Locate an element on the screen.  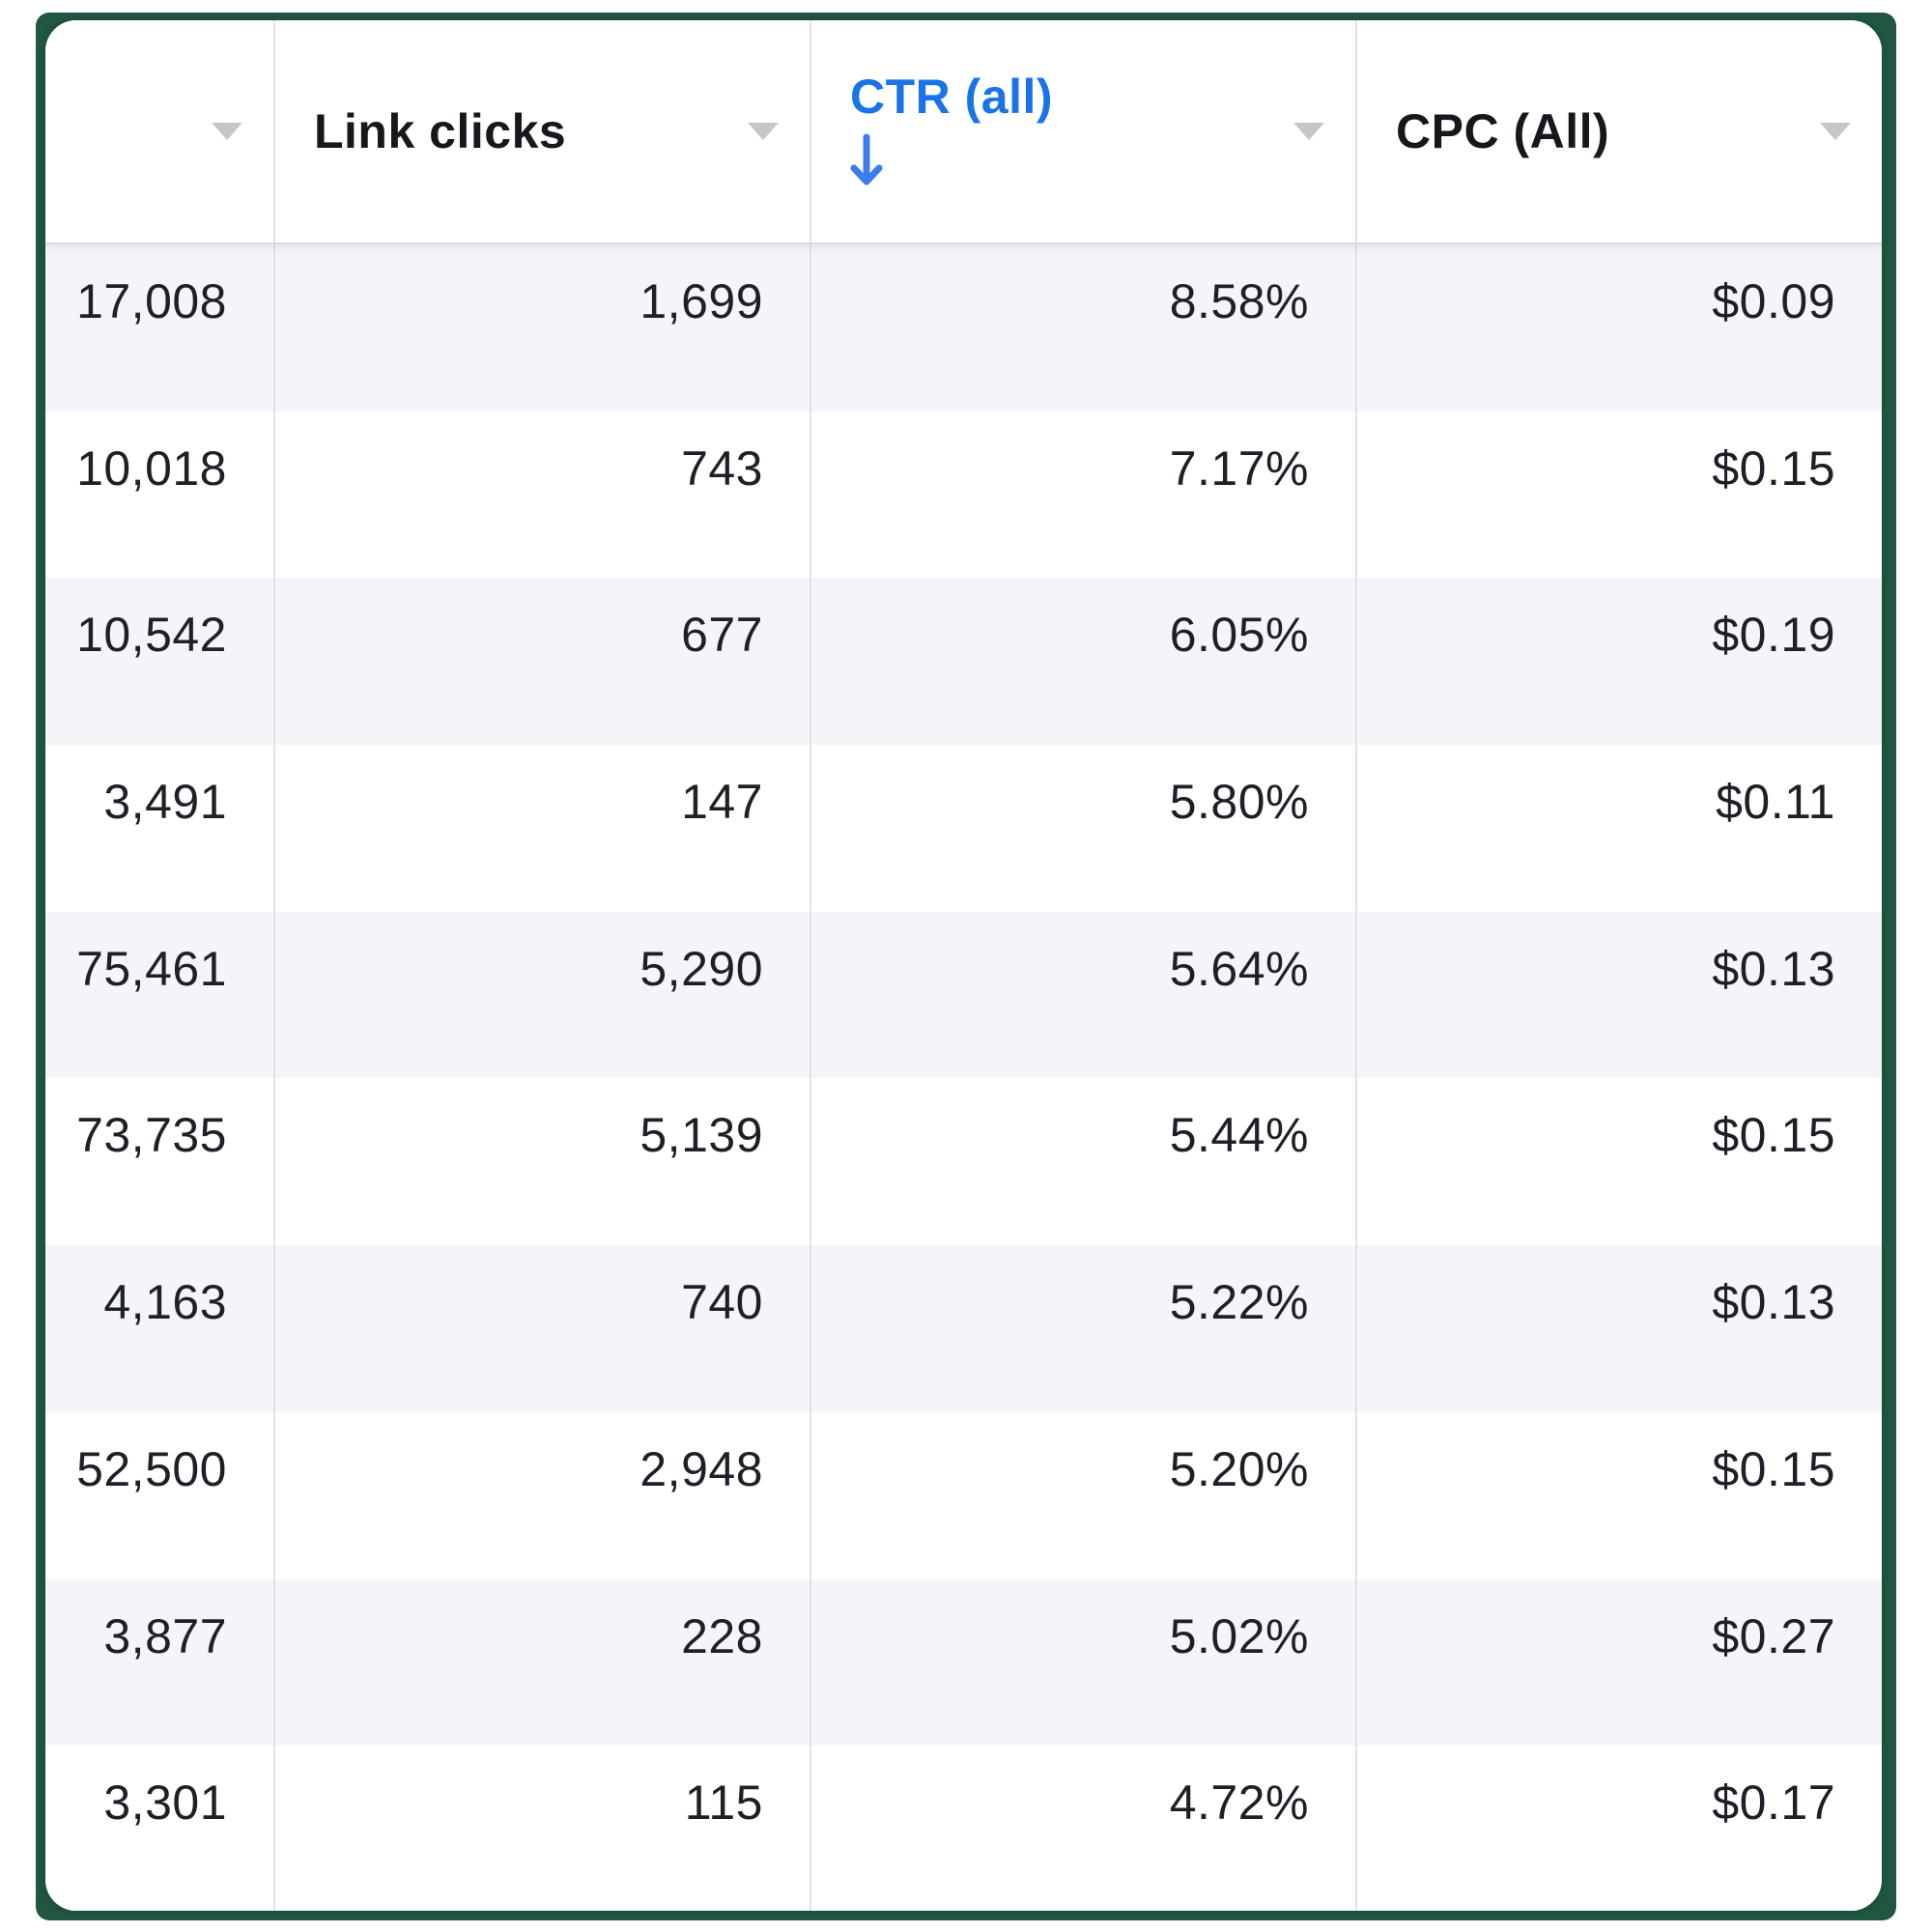
cell-results: 3,301 is located at coordinates (160, 1828).